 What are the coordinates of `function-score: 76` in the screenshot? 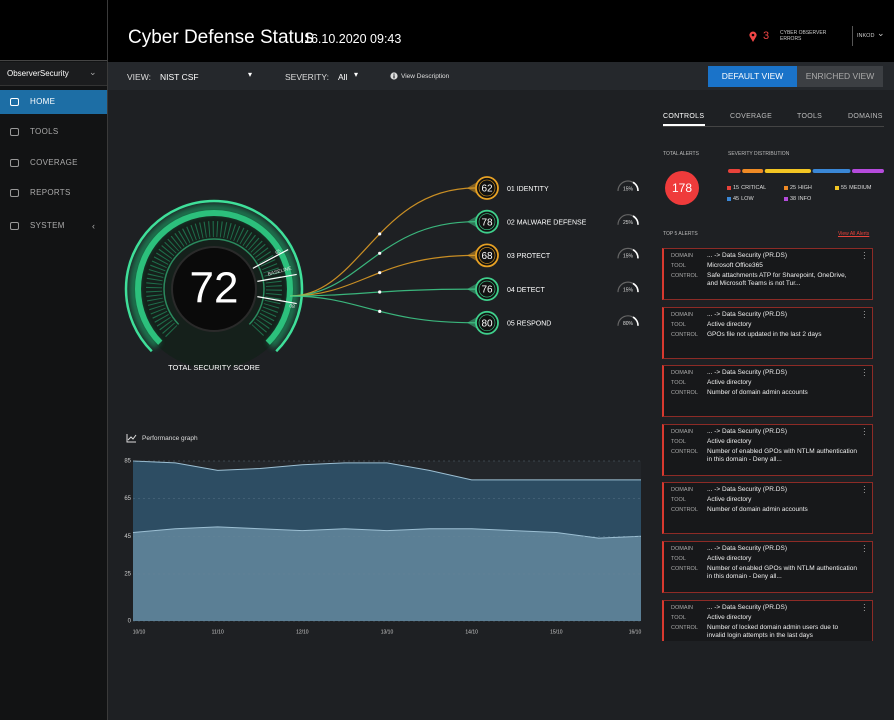 It's located at (487, 290).